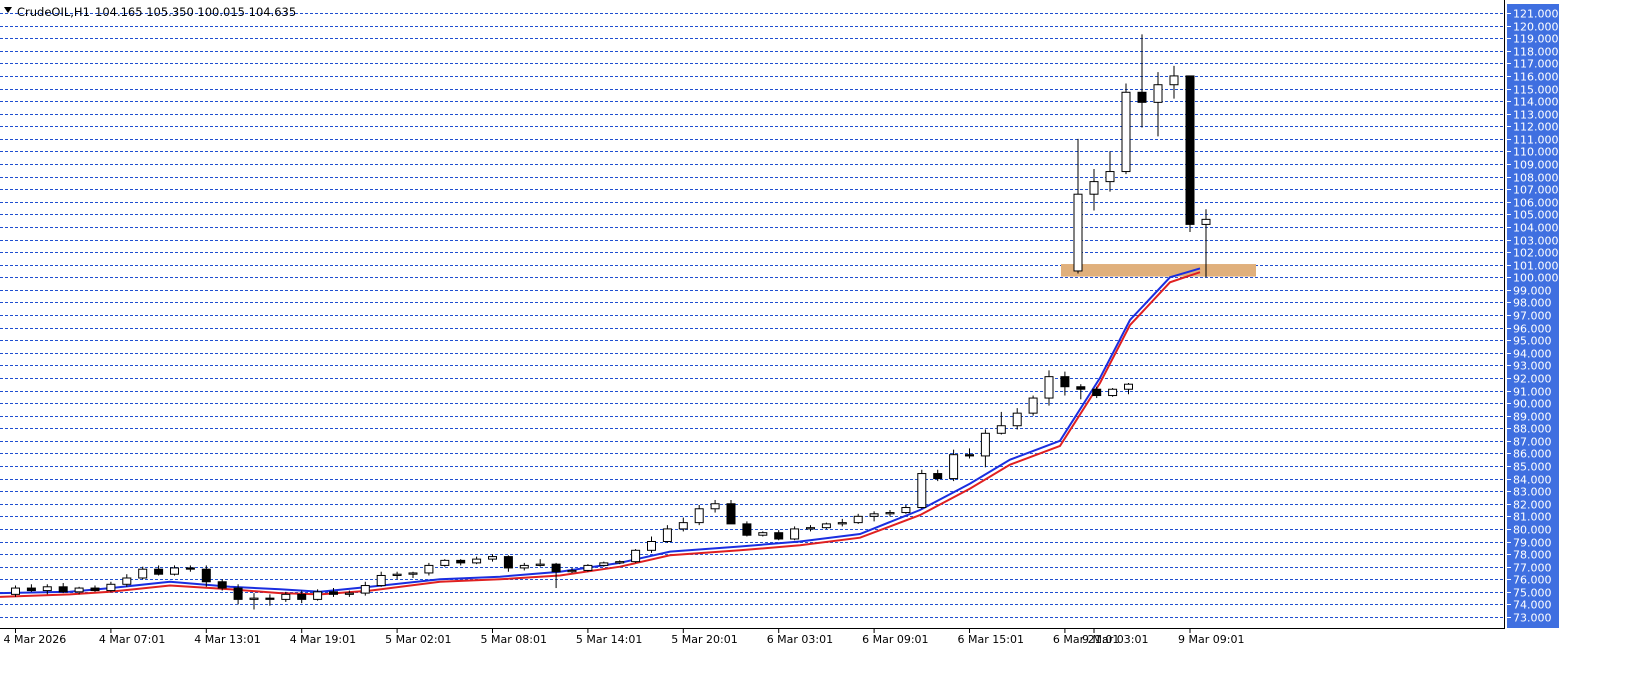  I want to click on time-tick-label: 5 Mar 02:01, so click(418, 639).